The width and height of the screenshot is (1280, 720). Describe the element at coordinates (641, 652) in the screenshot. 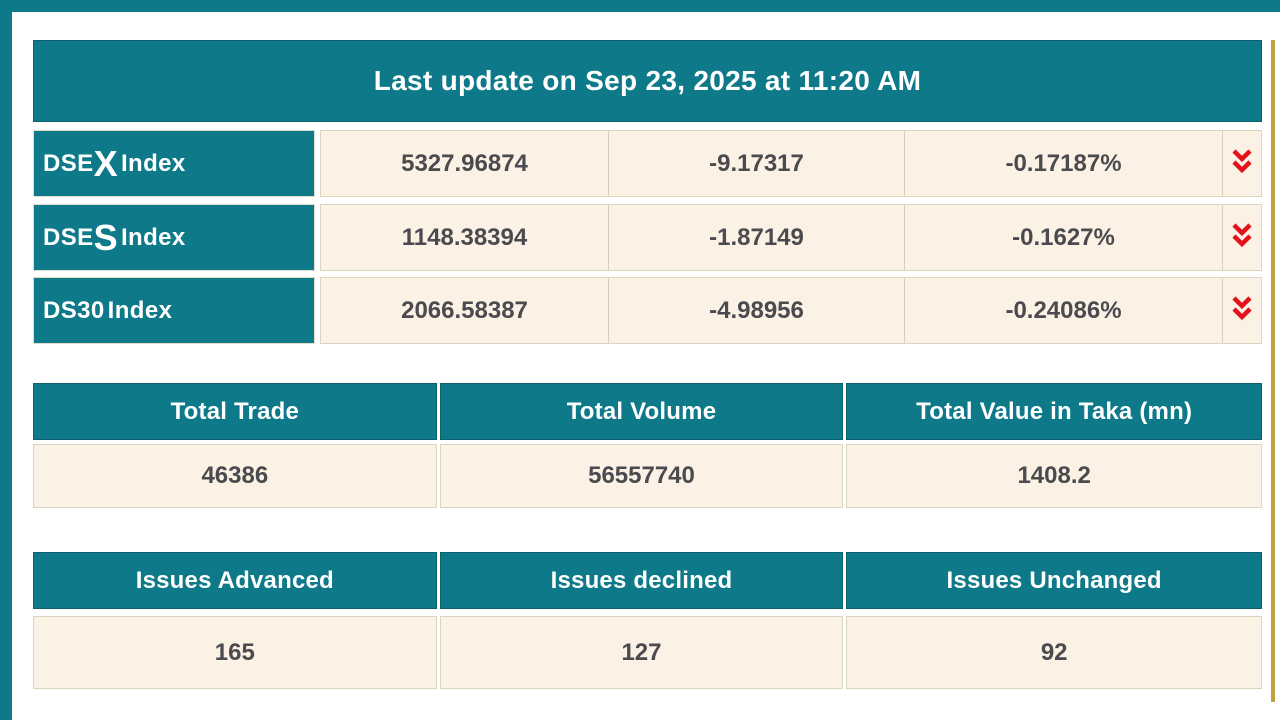

I see `issues-declined-value: 127` at that location.